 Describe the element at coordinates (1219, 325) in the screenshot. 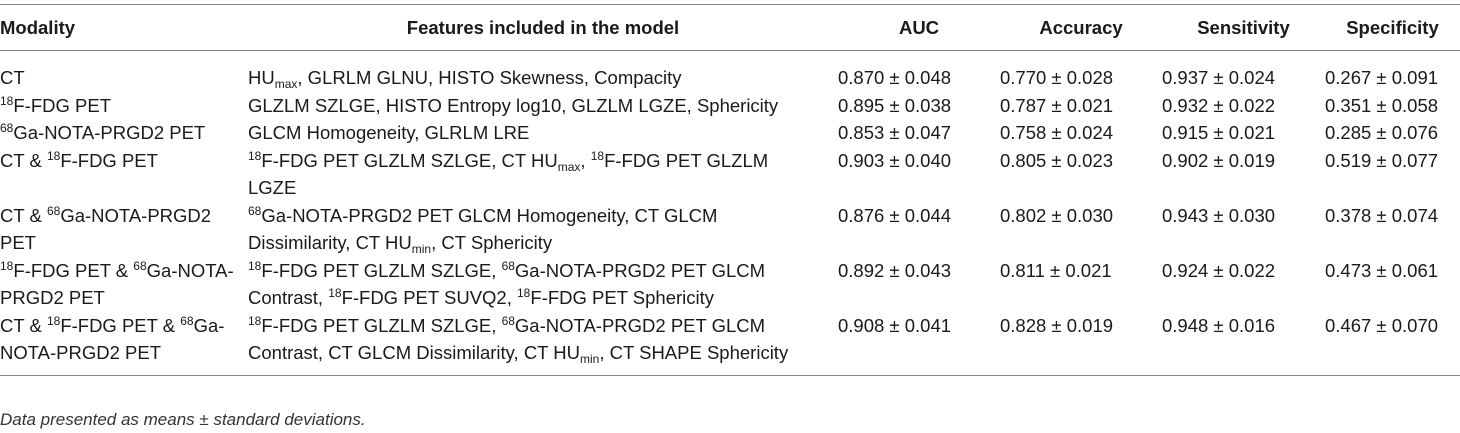

I see `text: 0.948 ± 0.016` at that location.